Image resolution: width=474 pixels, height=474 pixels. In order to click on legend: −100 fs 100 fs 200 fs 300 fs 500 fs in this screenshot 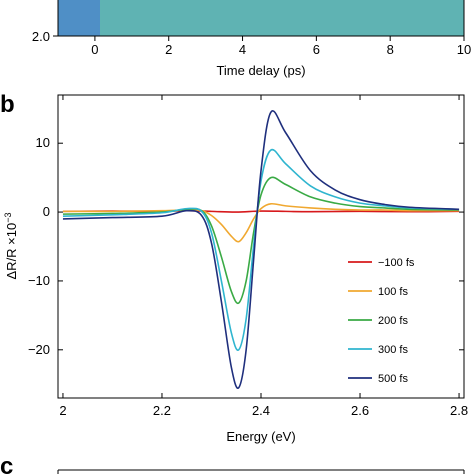, I will do `click(381, 321)`.